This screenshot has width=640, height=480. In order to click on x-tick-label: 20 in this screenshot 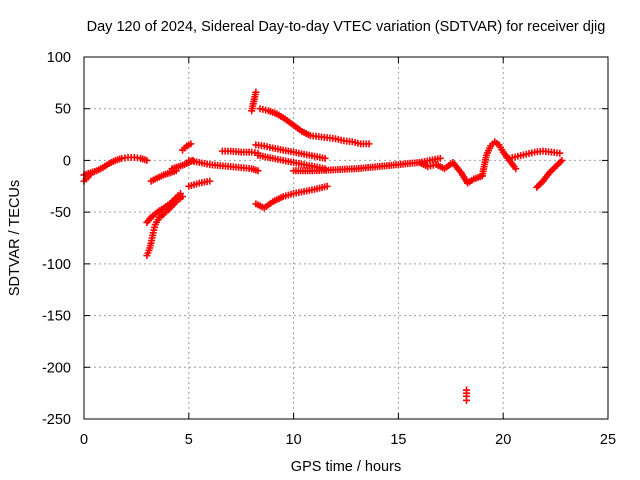, I will do `click(503, 440)`.